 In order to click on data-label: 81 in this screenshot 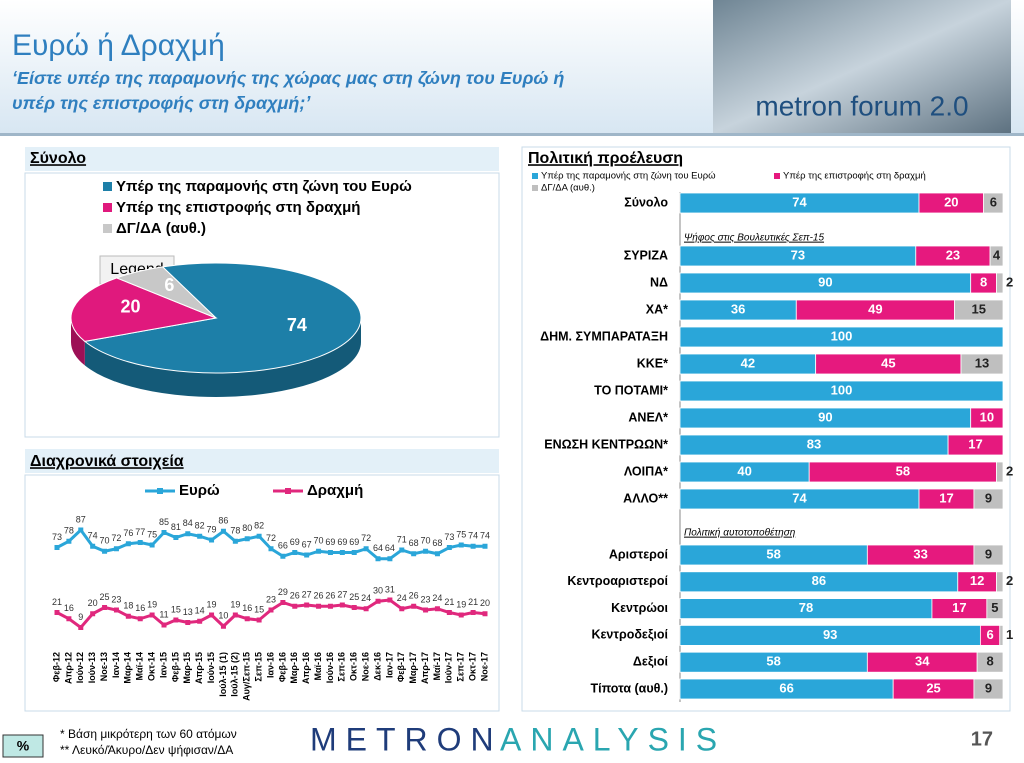, I will do `click(176, 527)`.